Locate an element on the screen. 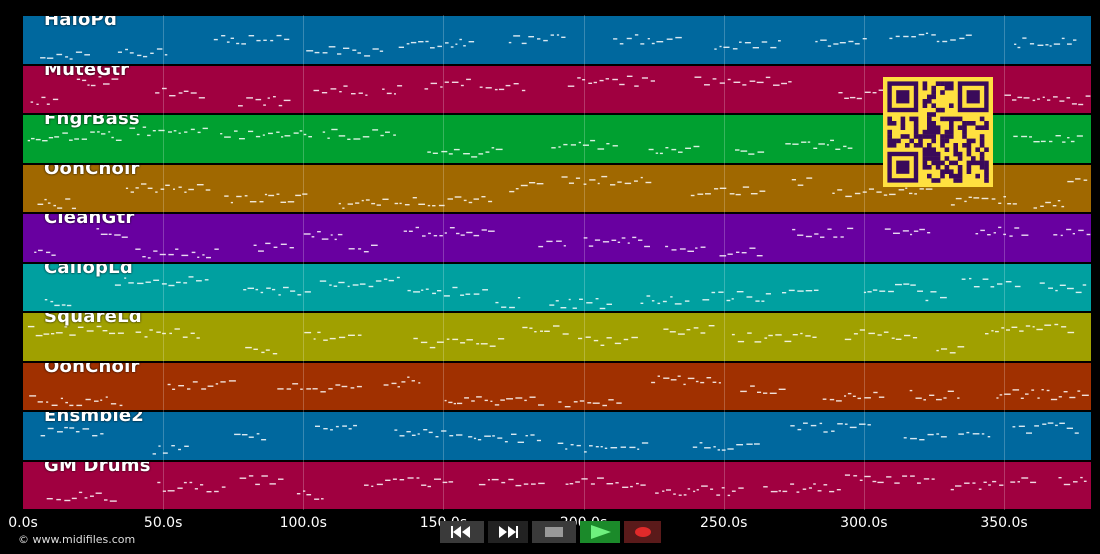  play-button is located at coordinates (600, 532).